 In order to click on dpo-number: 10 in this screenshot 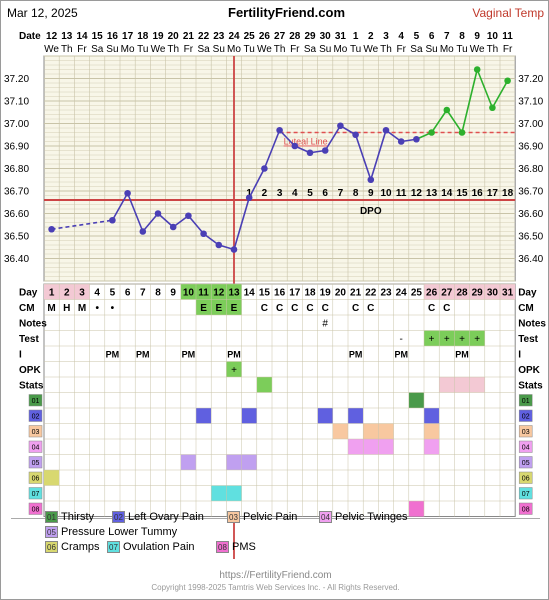, I will do `click(386, 193)`.